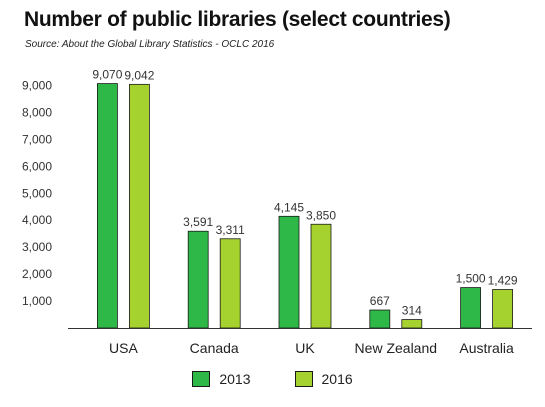 The width and height of the screenshot is (545, 407). What do you see at coordinates (289, 207) in the screenshot?
I see `value-label: 4,145` at bounding box center [289, 207].